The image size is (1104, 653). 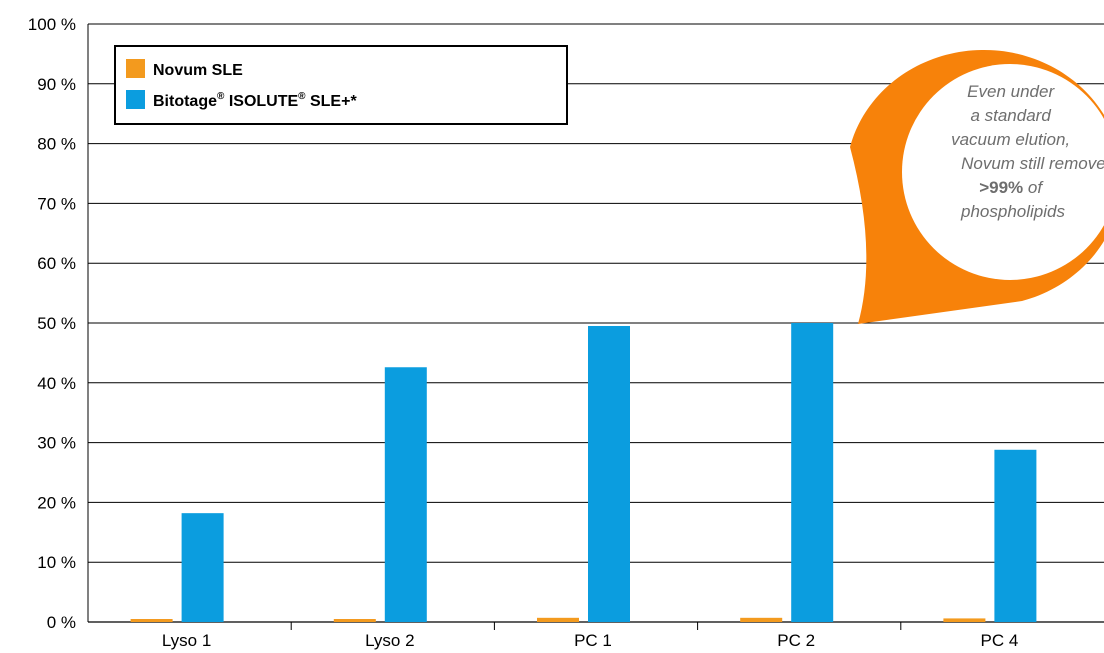 I want to click on legend-box, so click(x=341, y=85).